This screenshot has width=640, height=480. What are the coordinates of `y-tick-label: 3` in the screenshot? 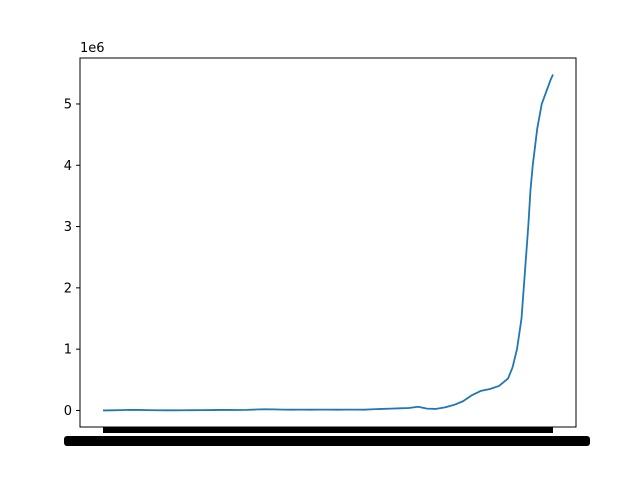 It's located at (68, 227).